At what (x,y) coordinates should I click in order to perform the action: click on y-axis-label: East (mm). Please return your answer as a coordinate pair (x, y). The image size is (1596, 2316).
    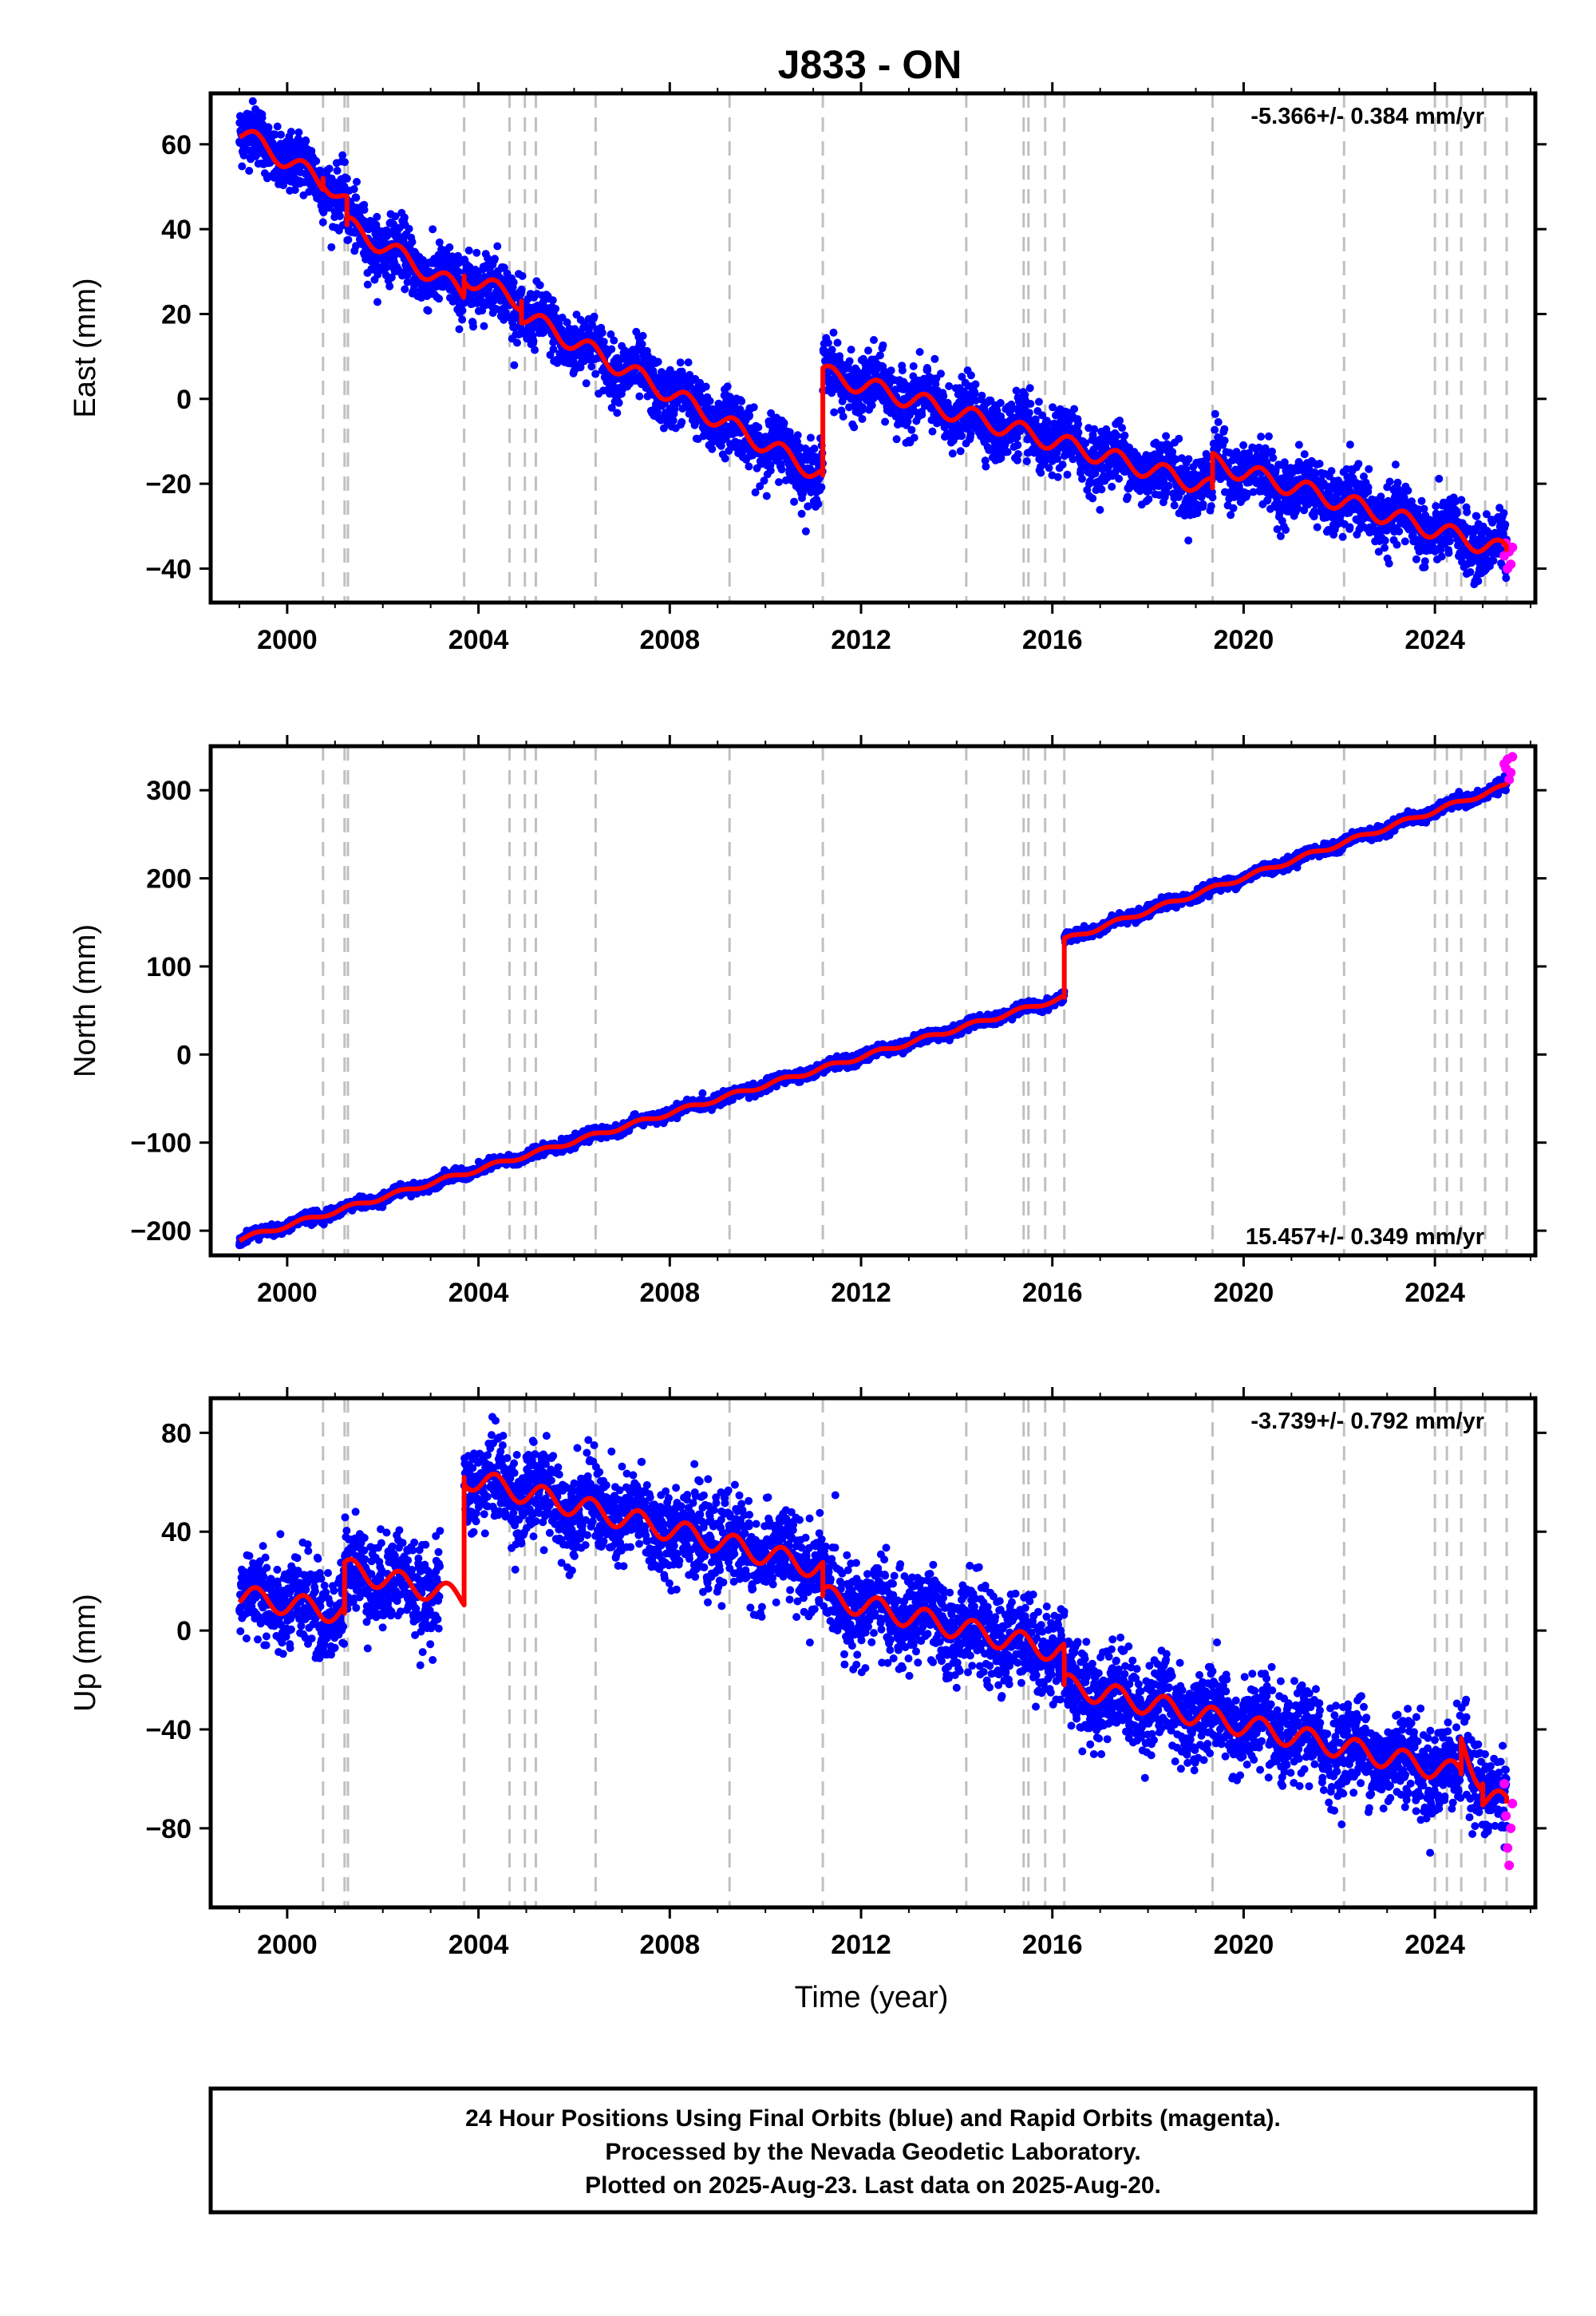
    Looking at the image, I should click on (85, 347).